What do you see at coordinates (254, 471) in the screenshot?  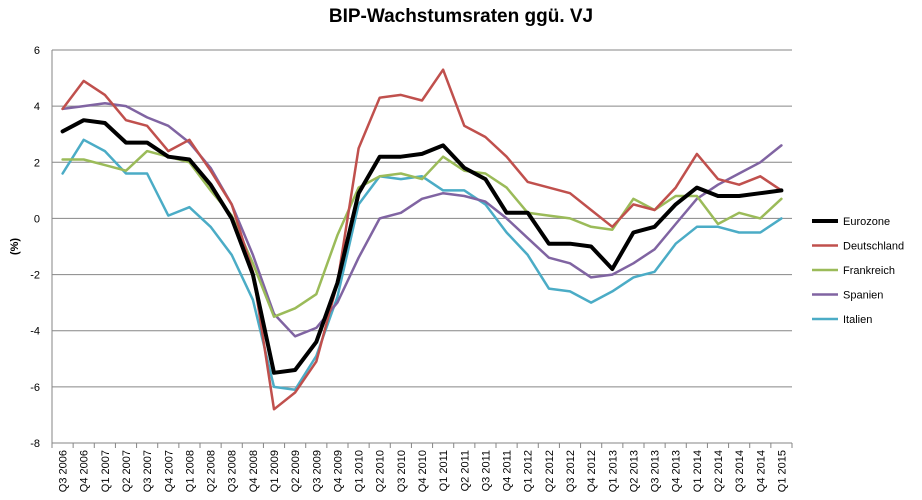 I see `x-tick-label: Q4 2008` at bounding box center [254, 471].